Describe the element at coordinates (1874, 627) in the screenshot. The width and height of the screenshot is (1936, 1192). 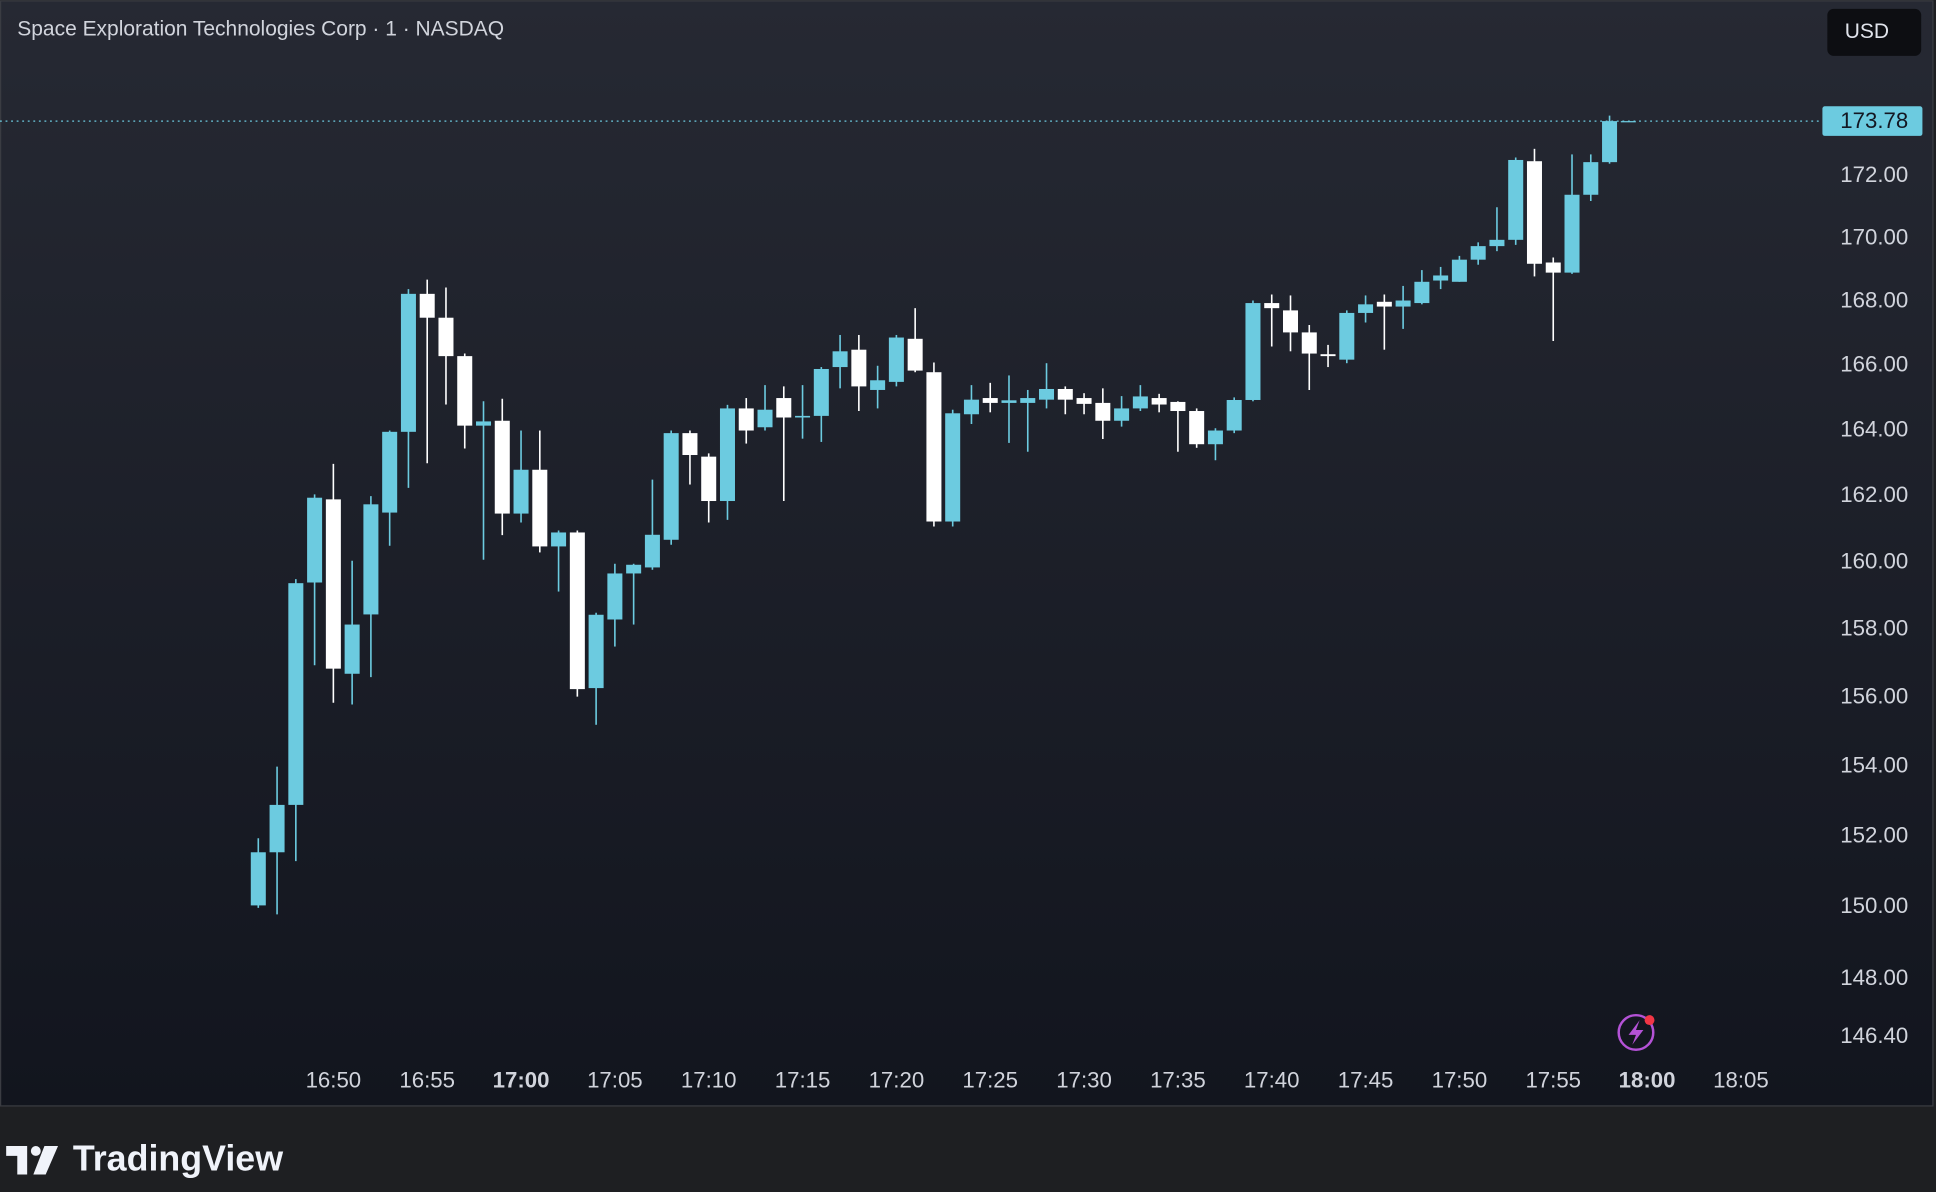
I see `y-tick-label: 158.00` at that location.